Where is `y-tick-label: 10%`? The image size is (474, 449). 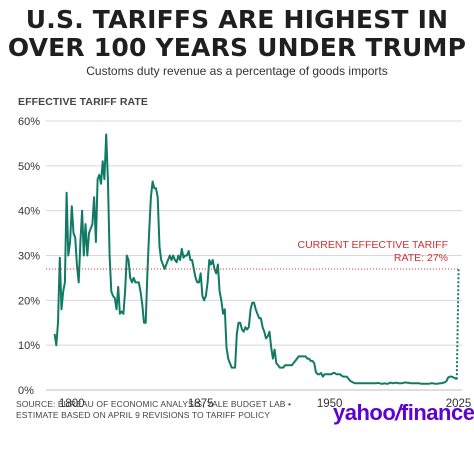 y-tick-label: 10% is located at coordinates (29, 346).